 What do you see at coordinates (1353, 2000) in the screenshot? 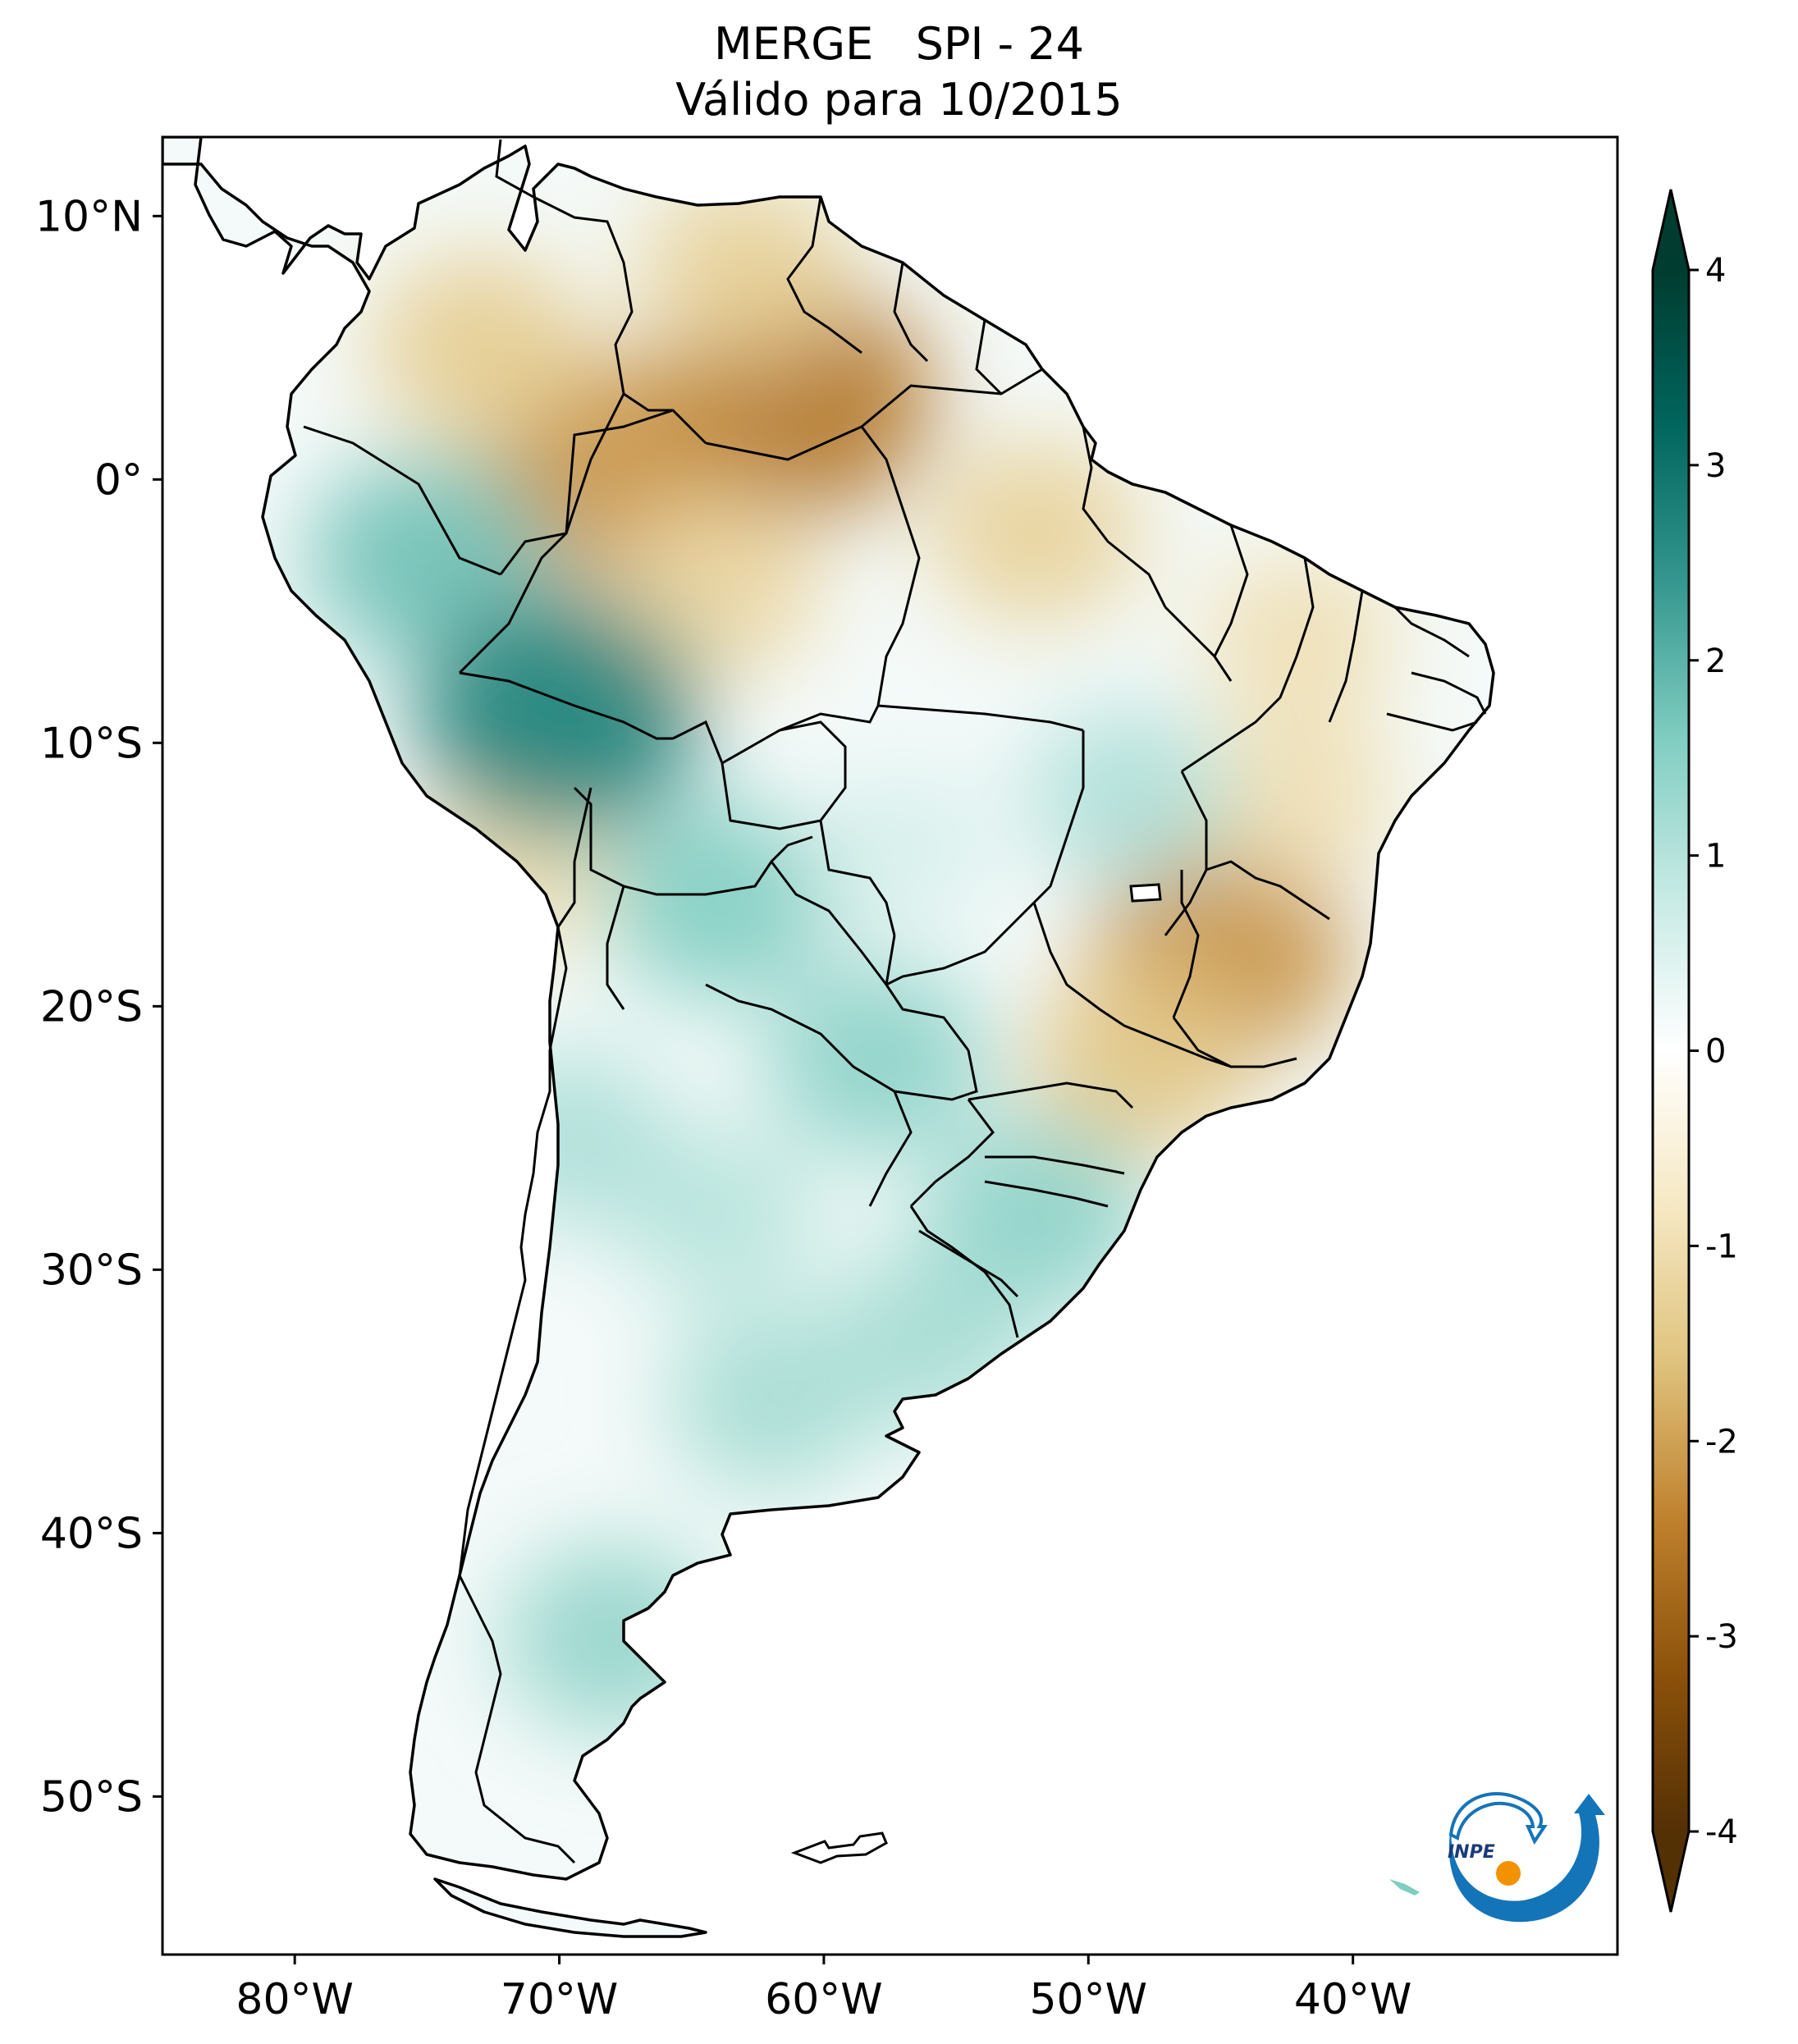
I see `lon-tick-label: 40°W` at bounding box center [1353, 2000].